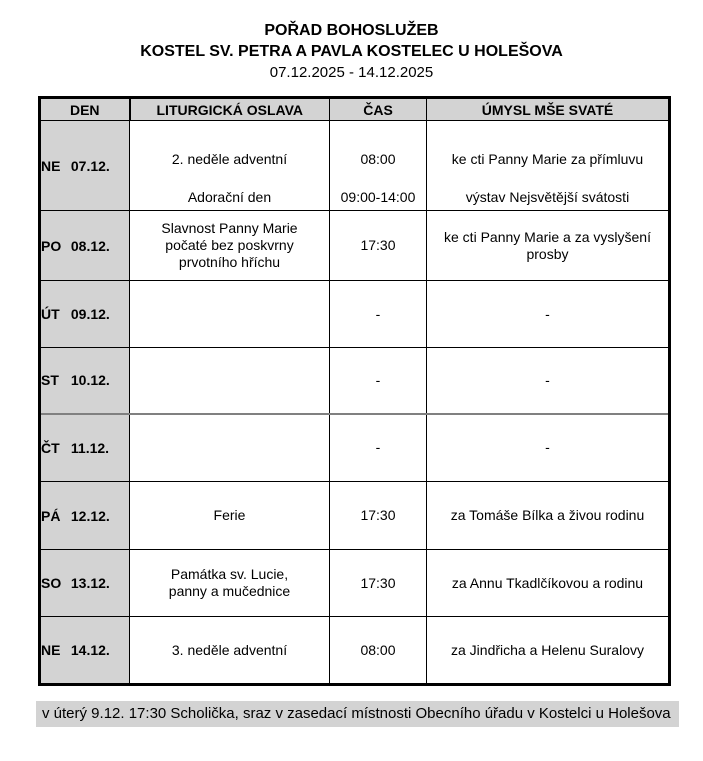  I want to click on table-row-ut-0912: ÚT 09.12. - -, so click(354, 314).